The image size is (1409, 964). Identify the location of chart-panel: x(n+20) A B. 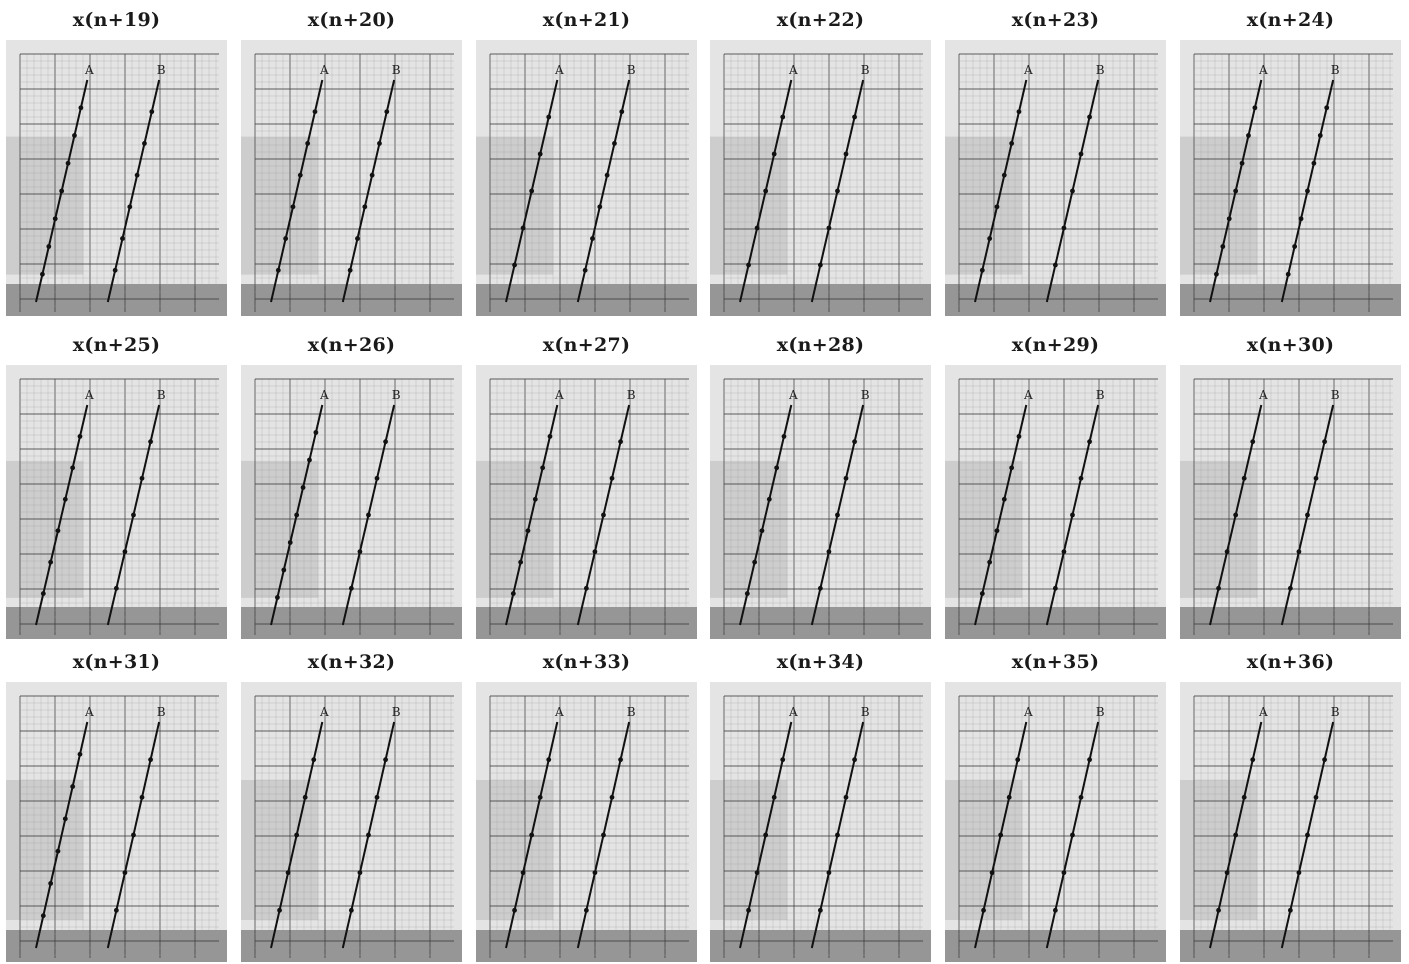
(351, 159).